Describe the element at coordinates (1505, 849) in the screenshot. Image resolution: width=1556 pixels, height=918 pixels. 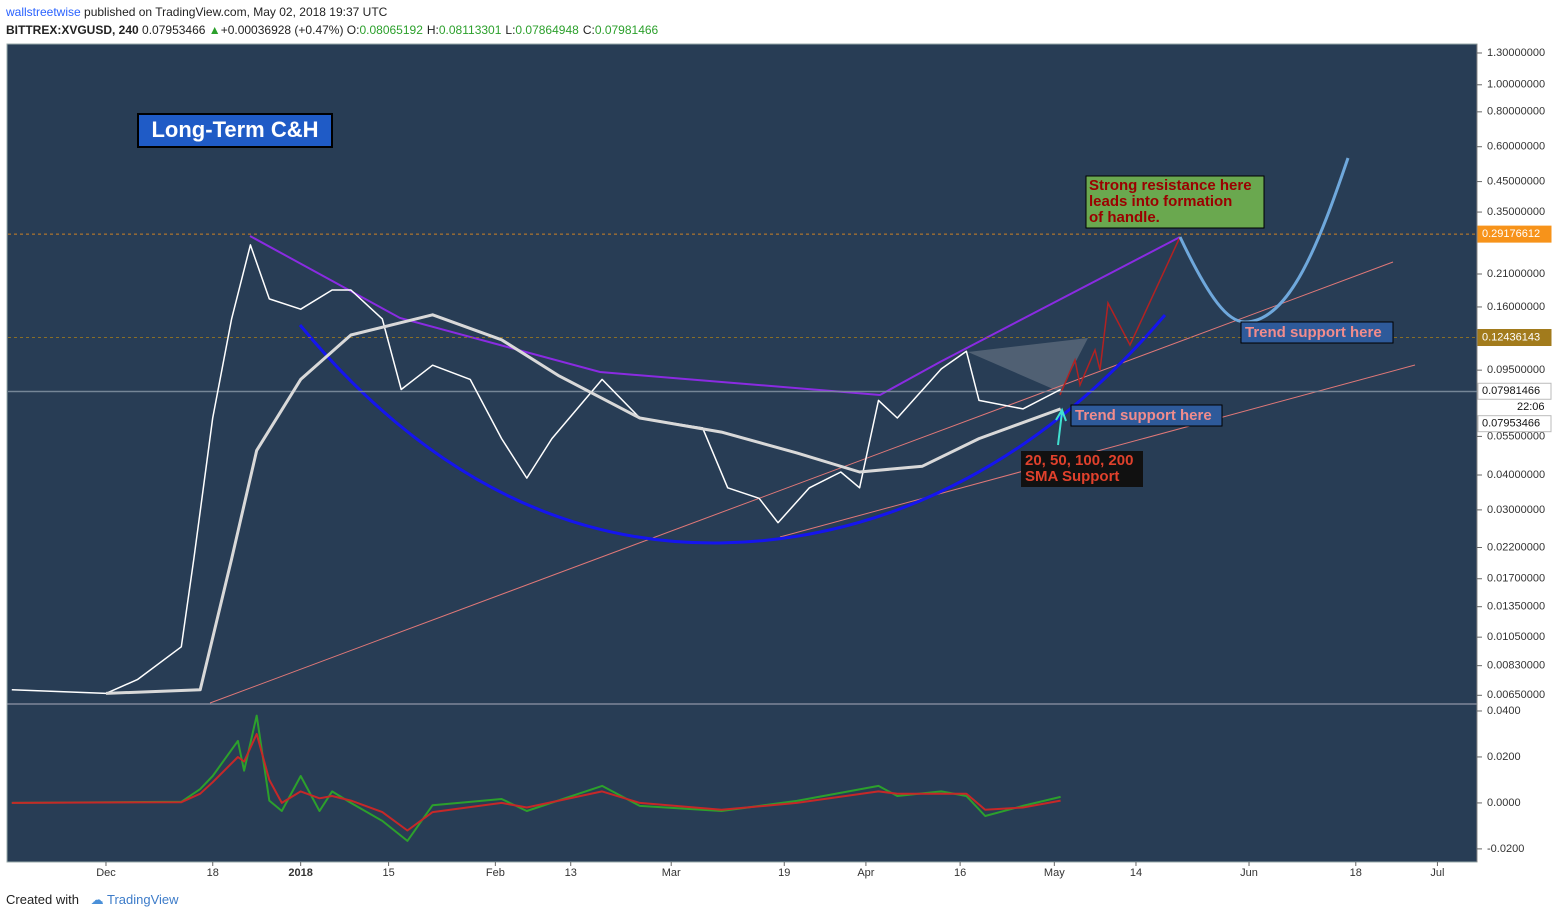
I see `y-tick-label: -0.0200` at that location.